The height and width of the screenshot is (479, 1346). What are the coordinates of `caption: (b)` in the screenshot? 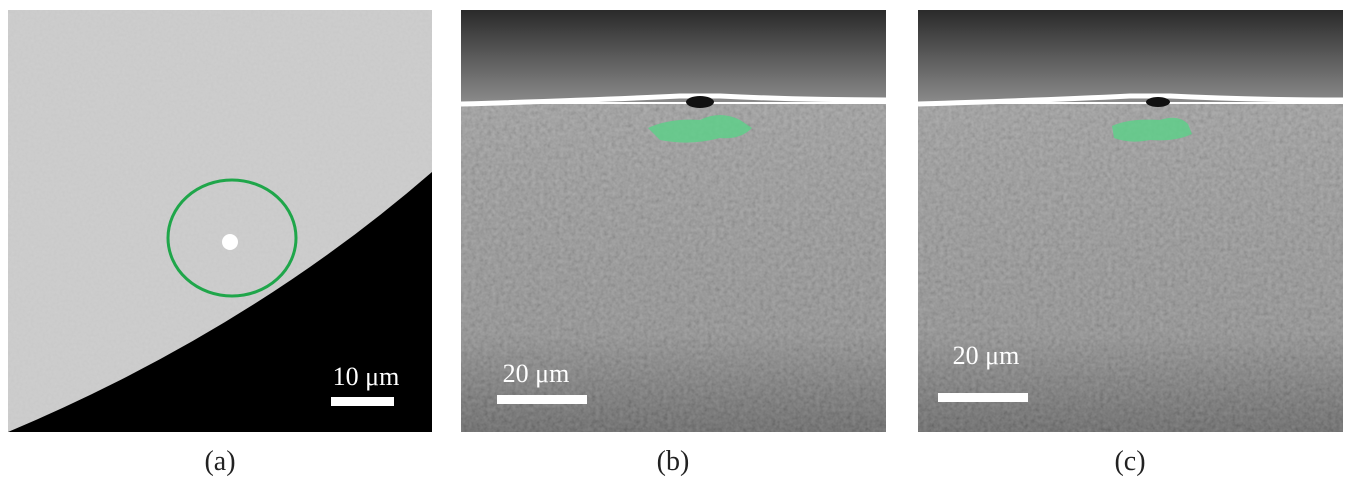 It's located at (673, 461).